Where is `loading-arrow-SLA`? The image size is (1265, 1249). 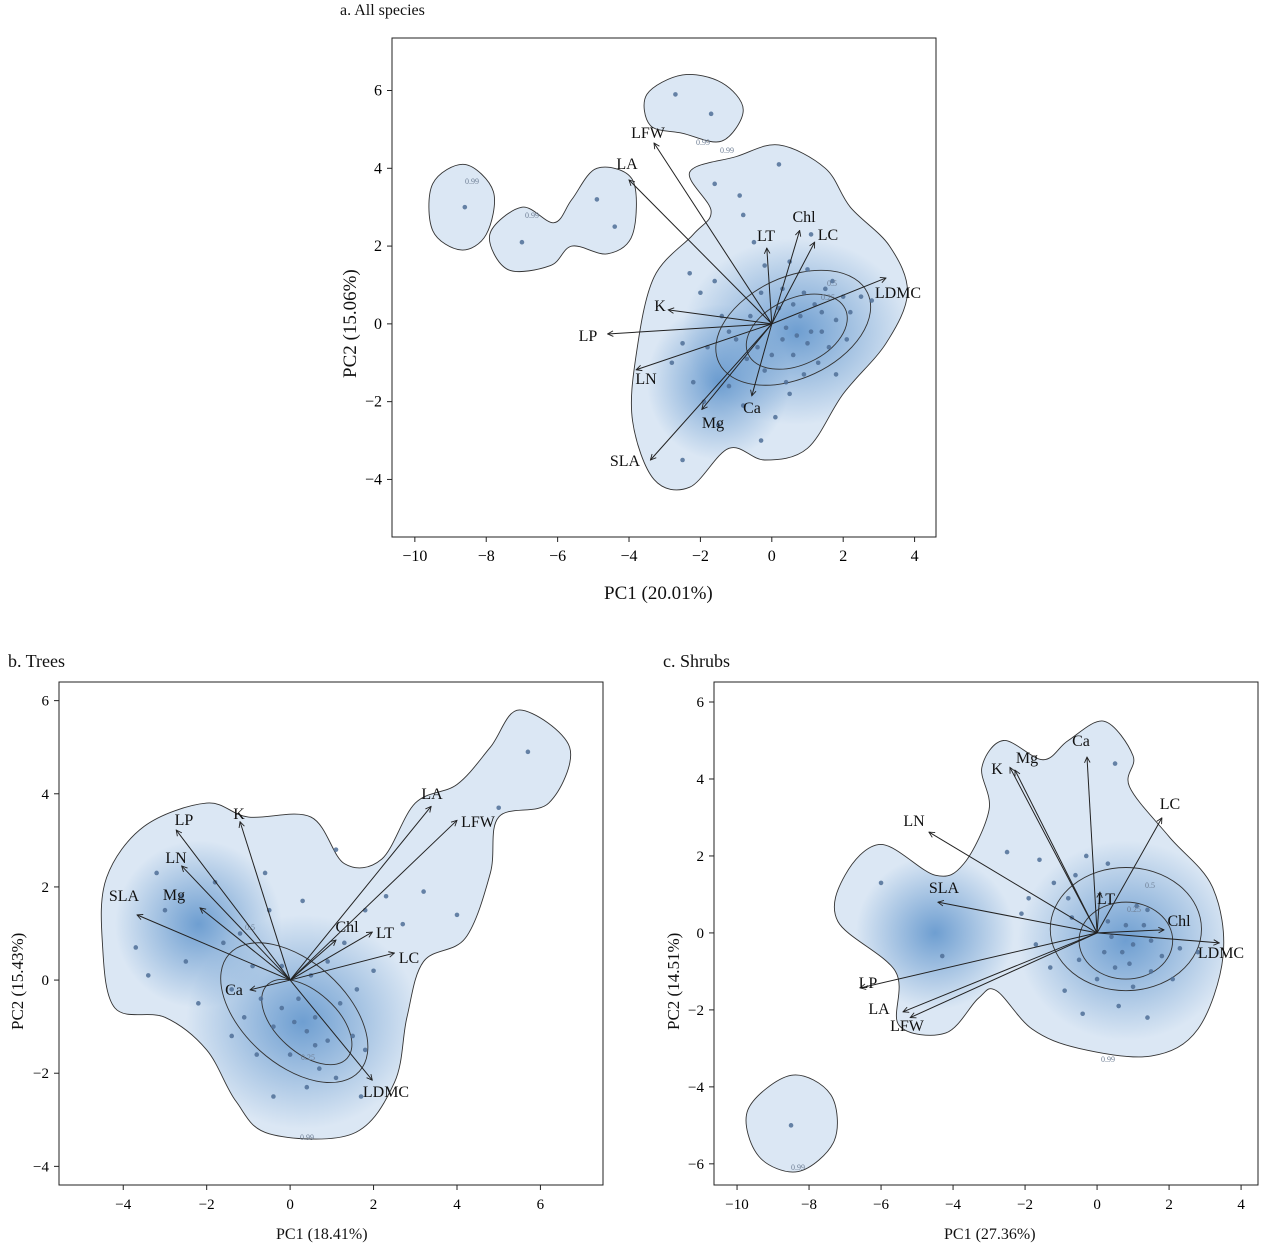 loading-arrow-SLA is located at coordinates (1018, 918).